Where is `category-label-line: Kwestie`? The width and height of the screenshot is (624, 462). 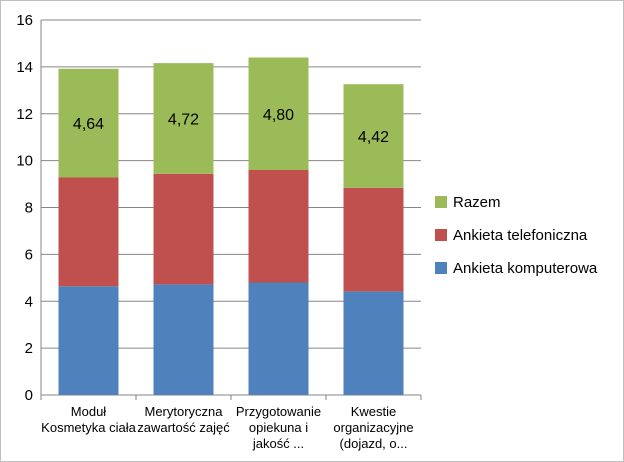 category-label-line: Kwestie is located at coordinates (374, 411).